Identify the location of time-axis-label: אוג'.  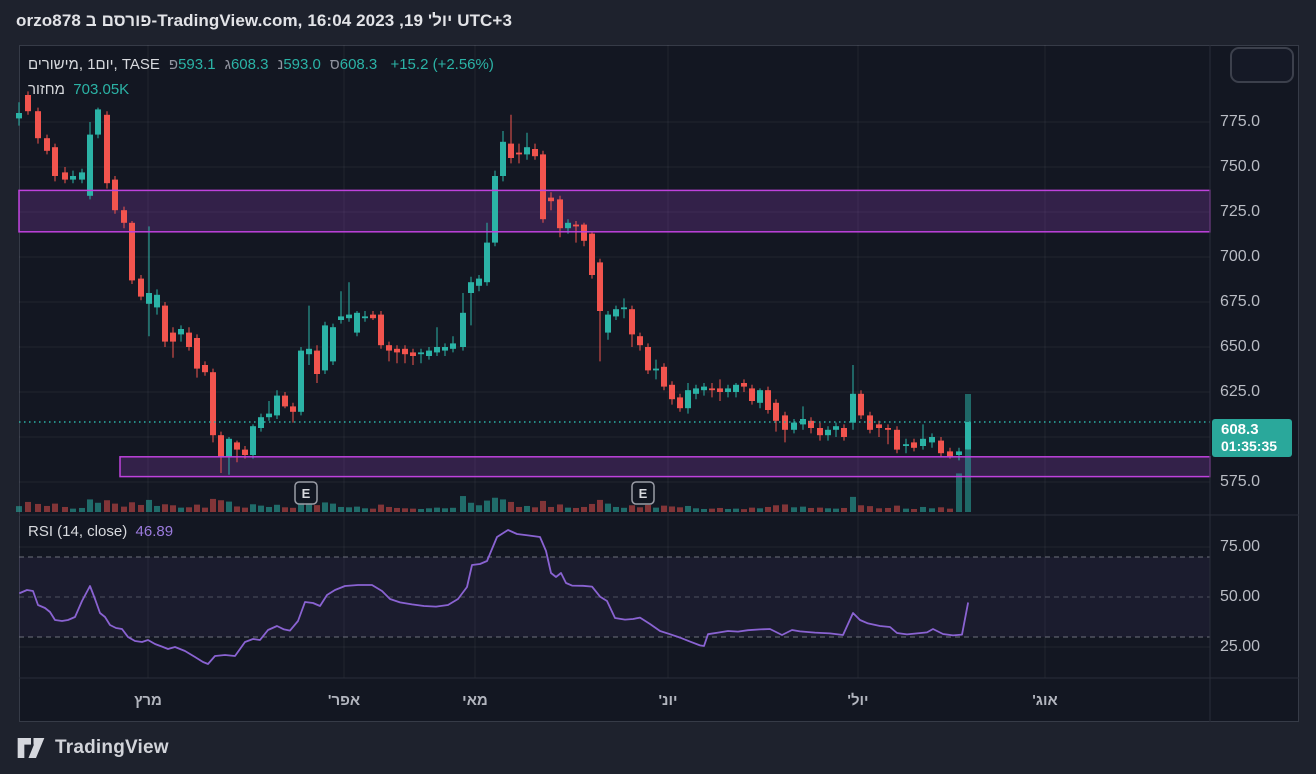
(1045, 700).